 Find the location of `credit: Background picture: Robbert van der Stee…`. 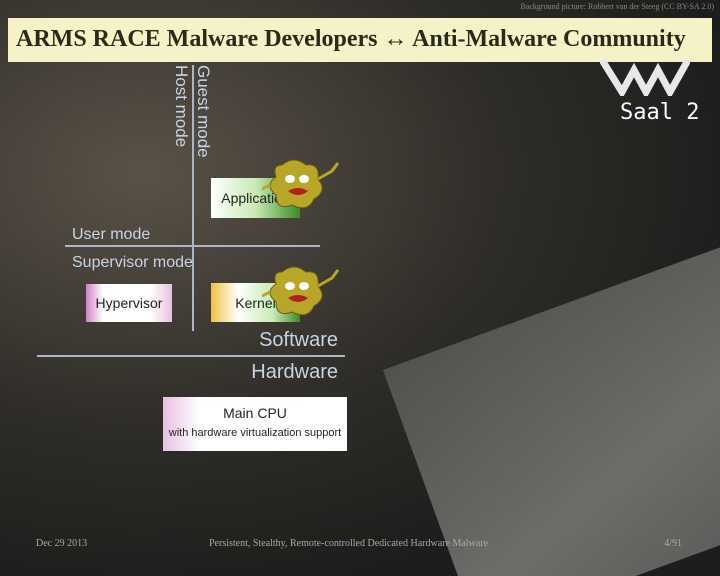

credit: Background picture: Robbert van der Stee… is located at coordinates (617, 6).